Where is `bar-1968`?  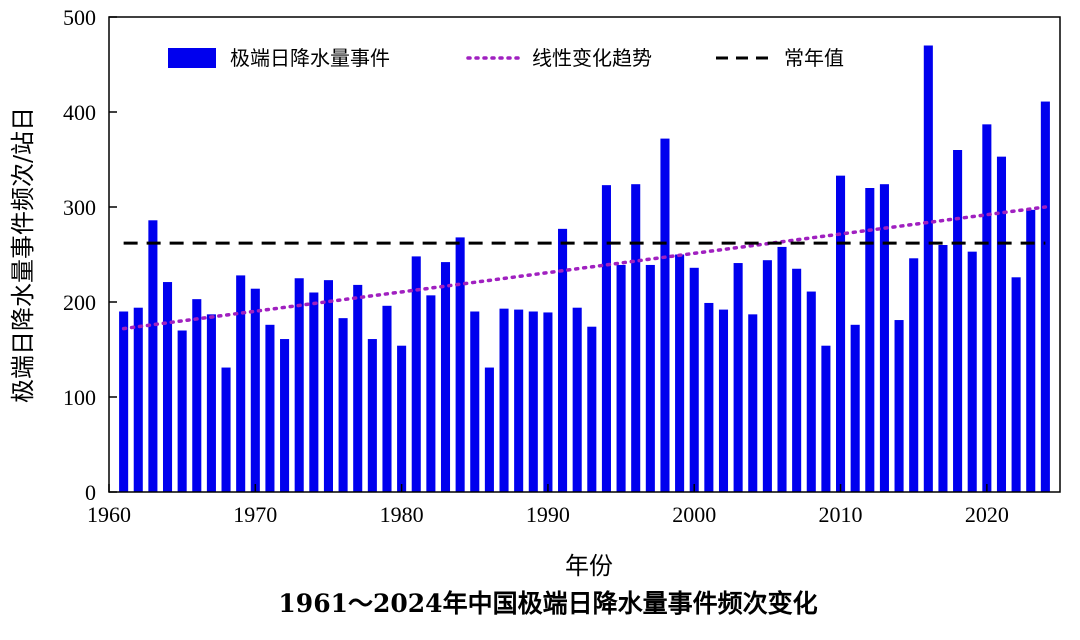
bar-1968 is located at coordinates (226, 429).